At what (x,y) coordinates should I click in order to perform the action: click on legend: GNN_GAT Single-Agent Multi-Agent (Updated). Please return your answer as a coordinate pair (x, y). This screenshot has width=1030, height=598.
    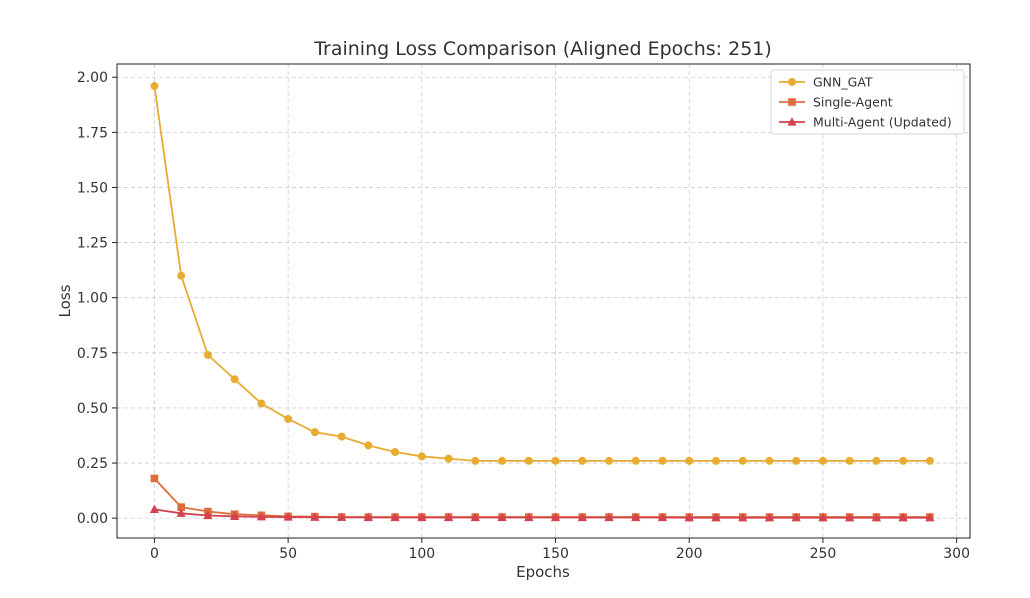
    Looking at the image, I should click on (867, 102).